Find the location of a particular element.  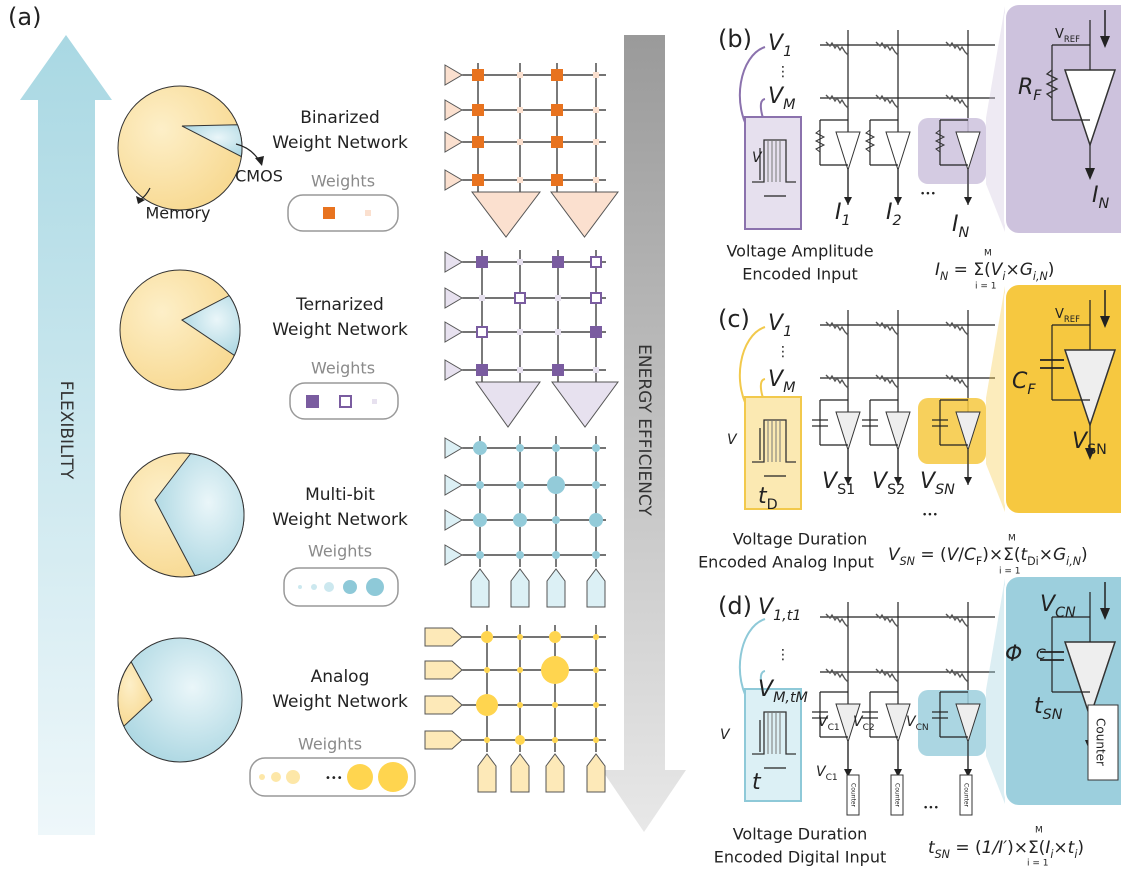

var-label: VS1 is located at coordinates (838, 483).